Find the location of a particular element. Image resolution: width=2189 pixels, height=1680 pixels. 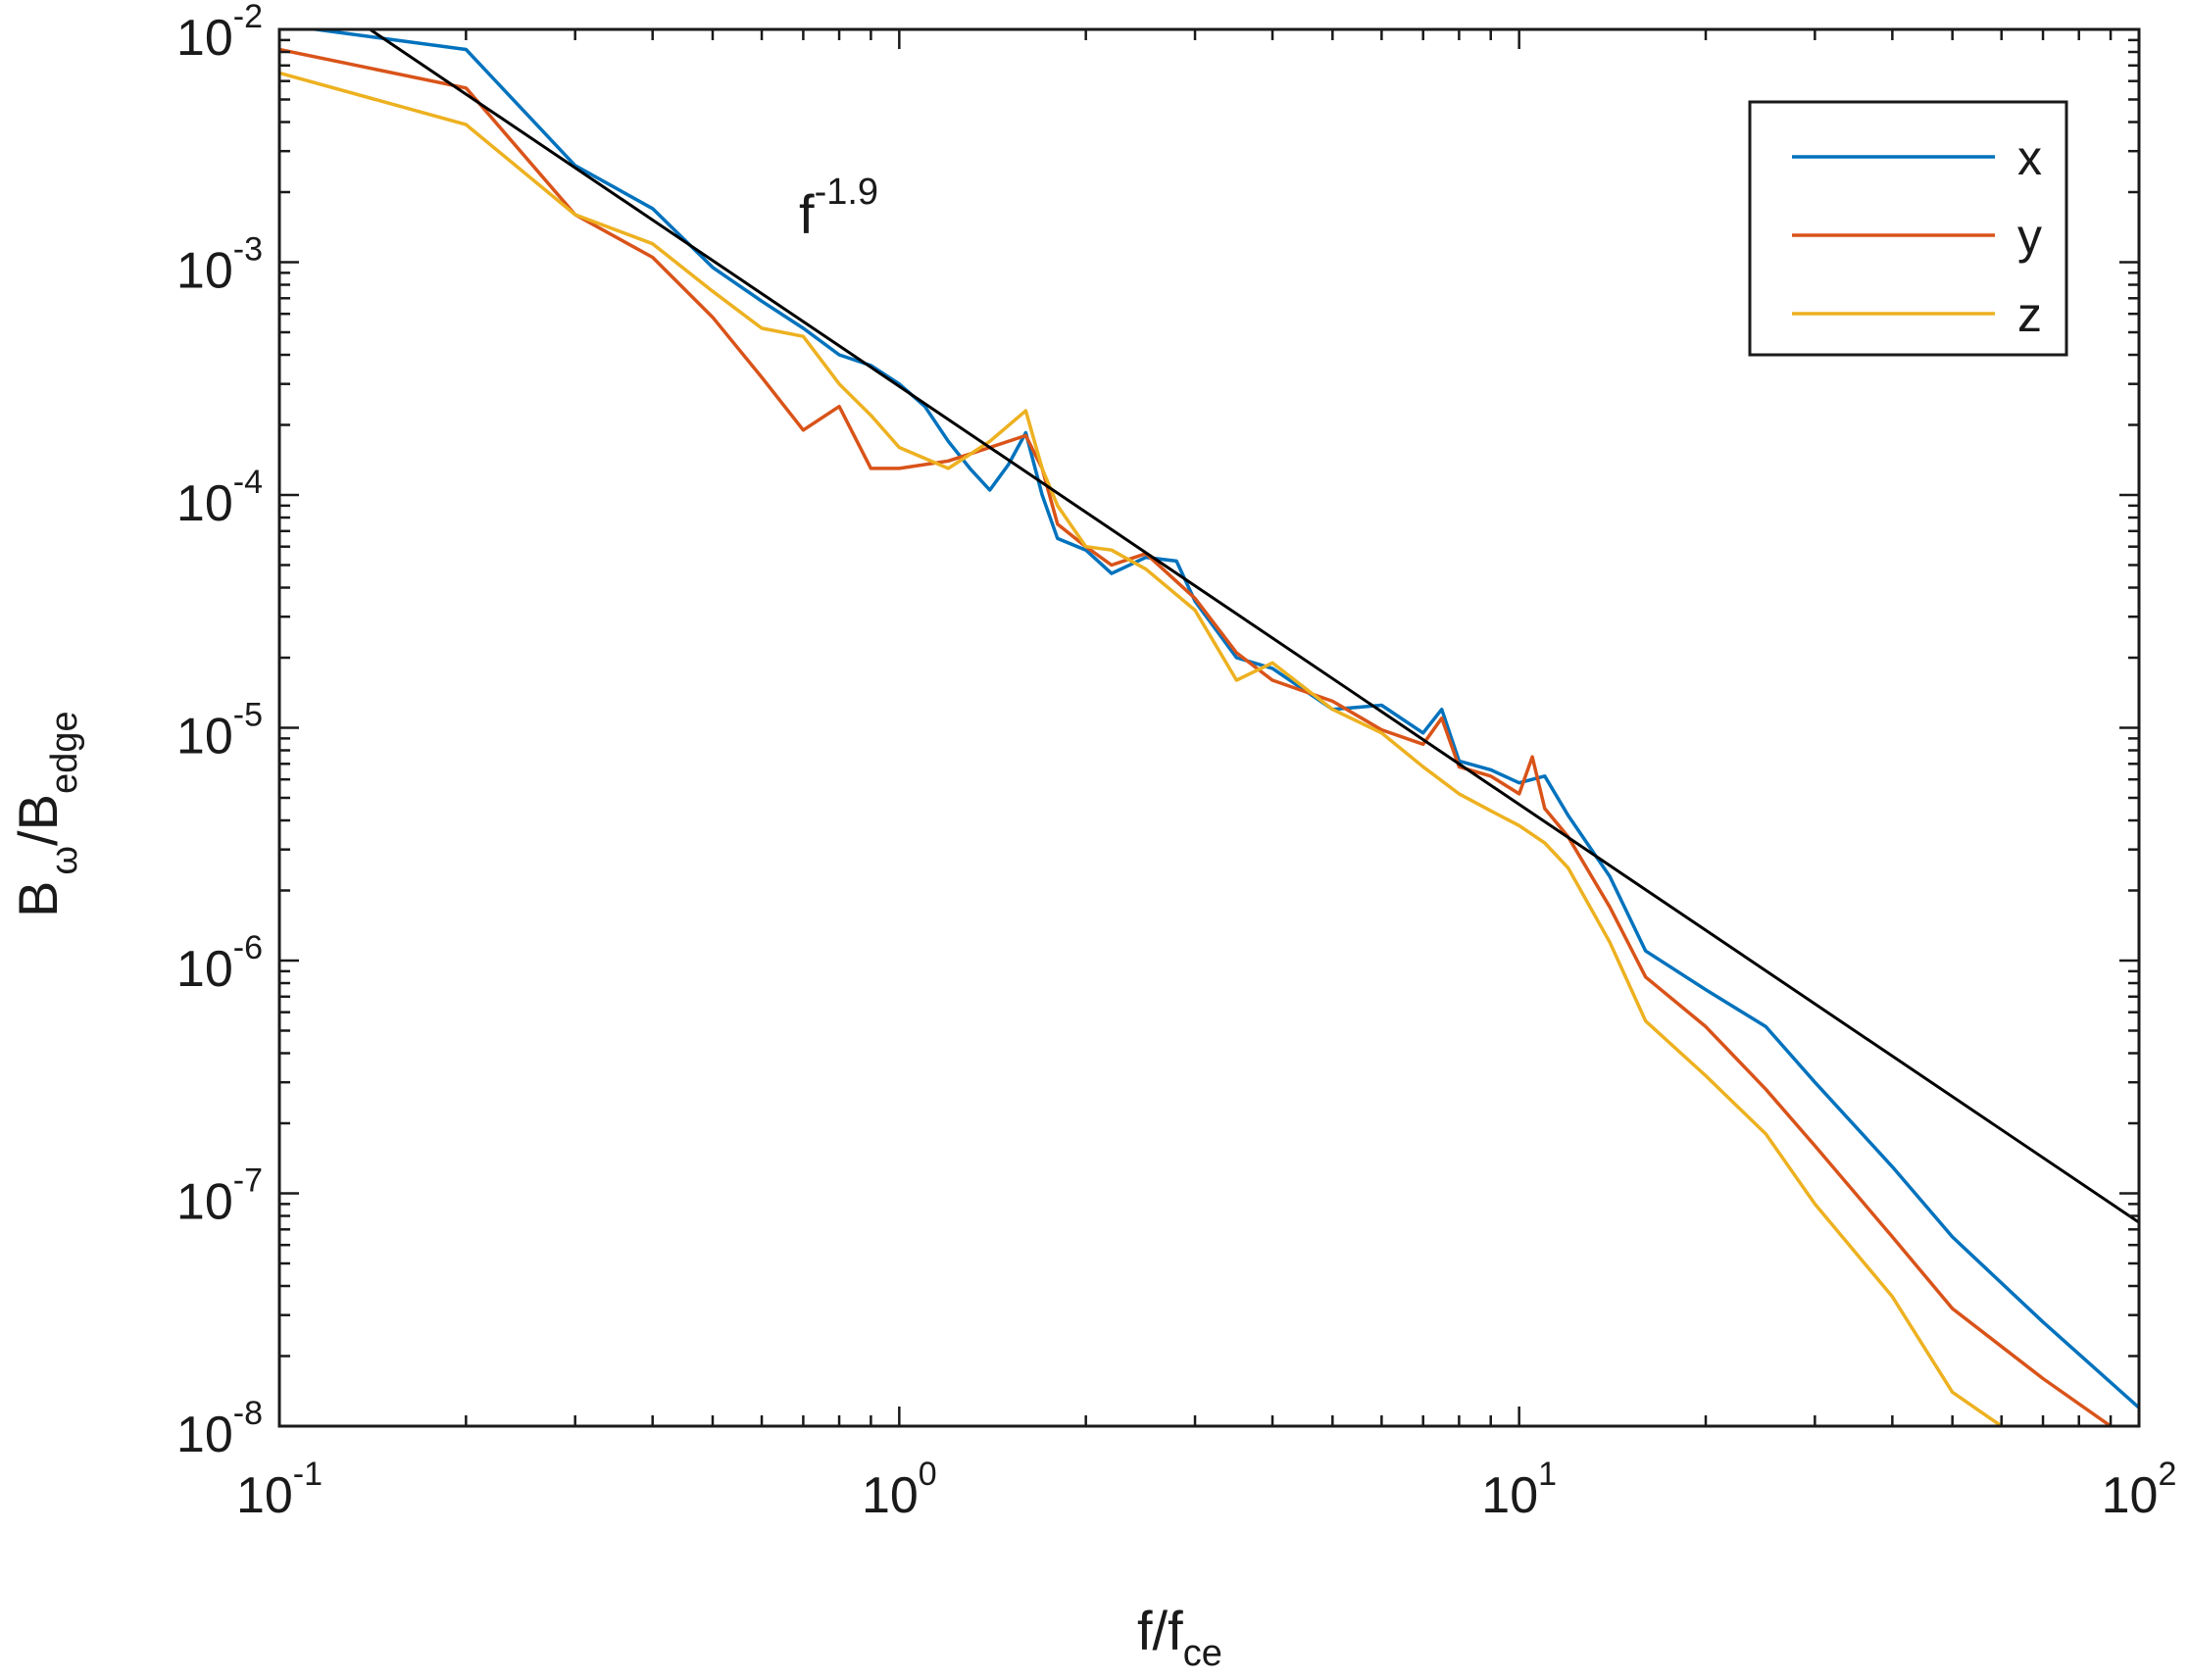

annotation-exponent: -1.9 is located at coordinates (847, 192).